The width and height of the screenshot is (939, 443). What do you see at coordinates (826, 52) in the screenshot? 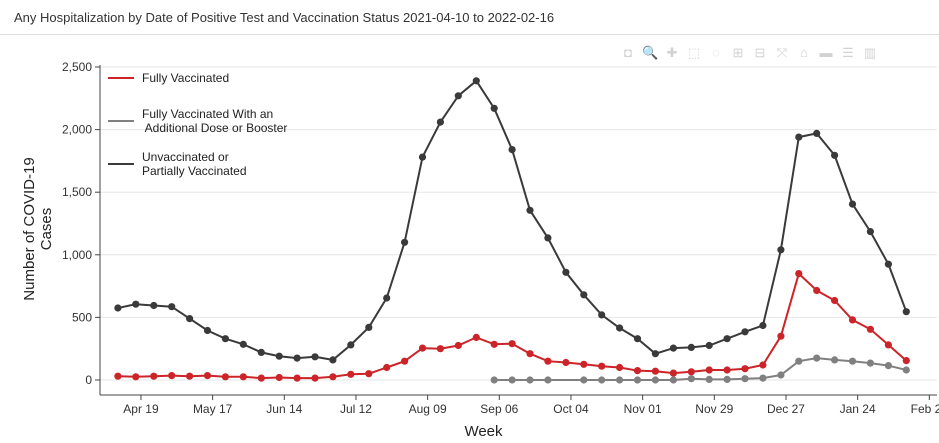
I see `spike-lines-icon: ▬` at bounding box center [826, 52].